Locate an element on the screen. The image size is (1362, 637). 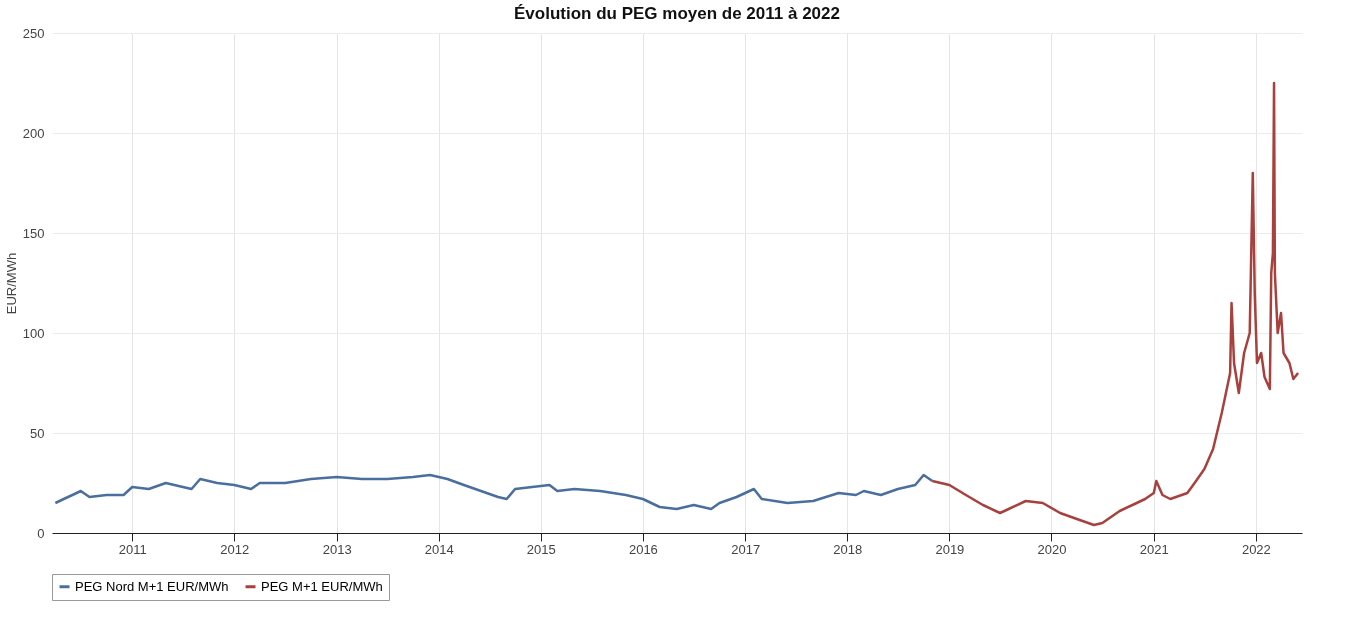
y-tick-label: 50 is located at coordinates (37, 433).